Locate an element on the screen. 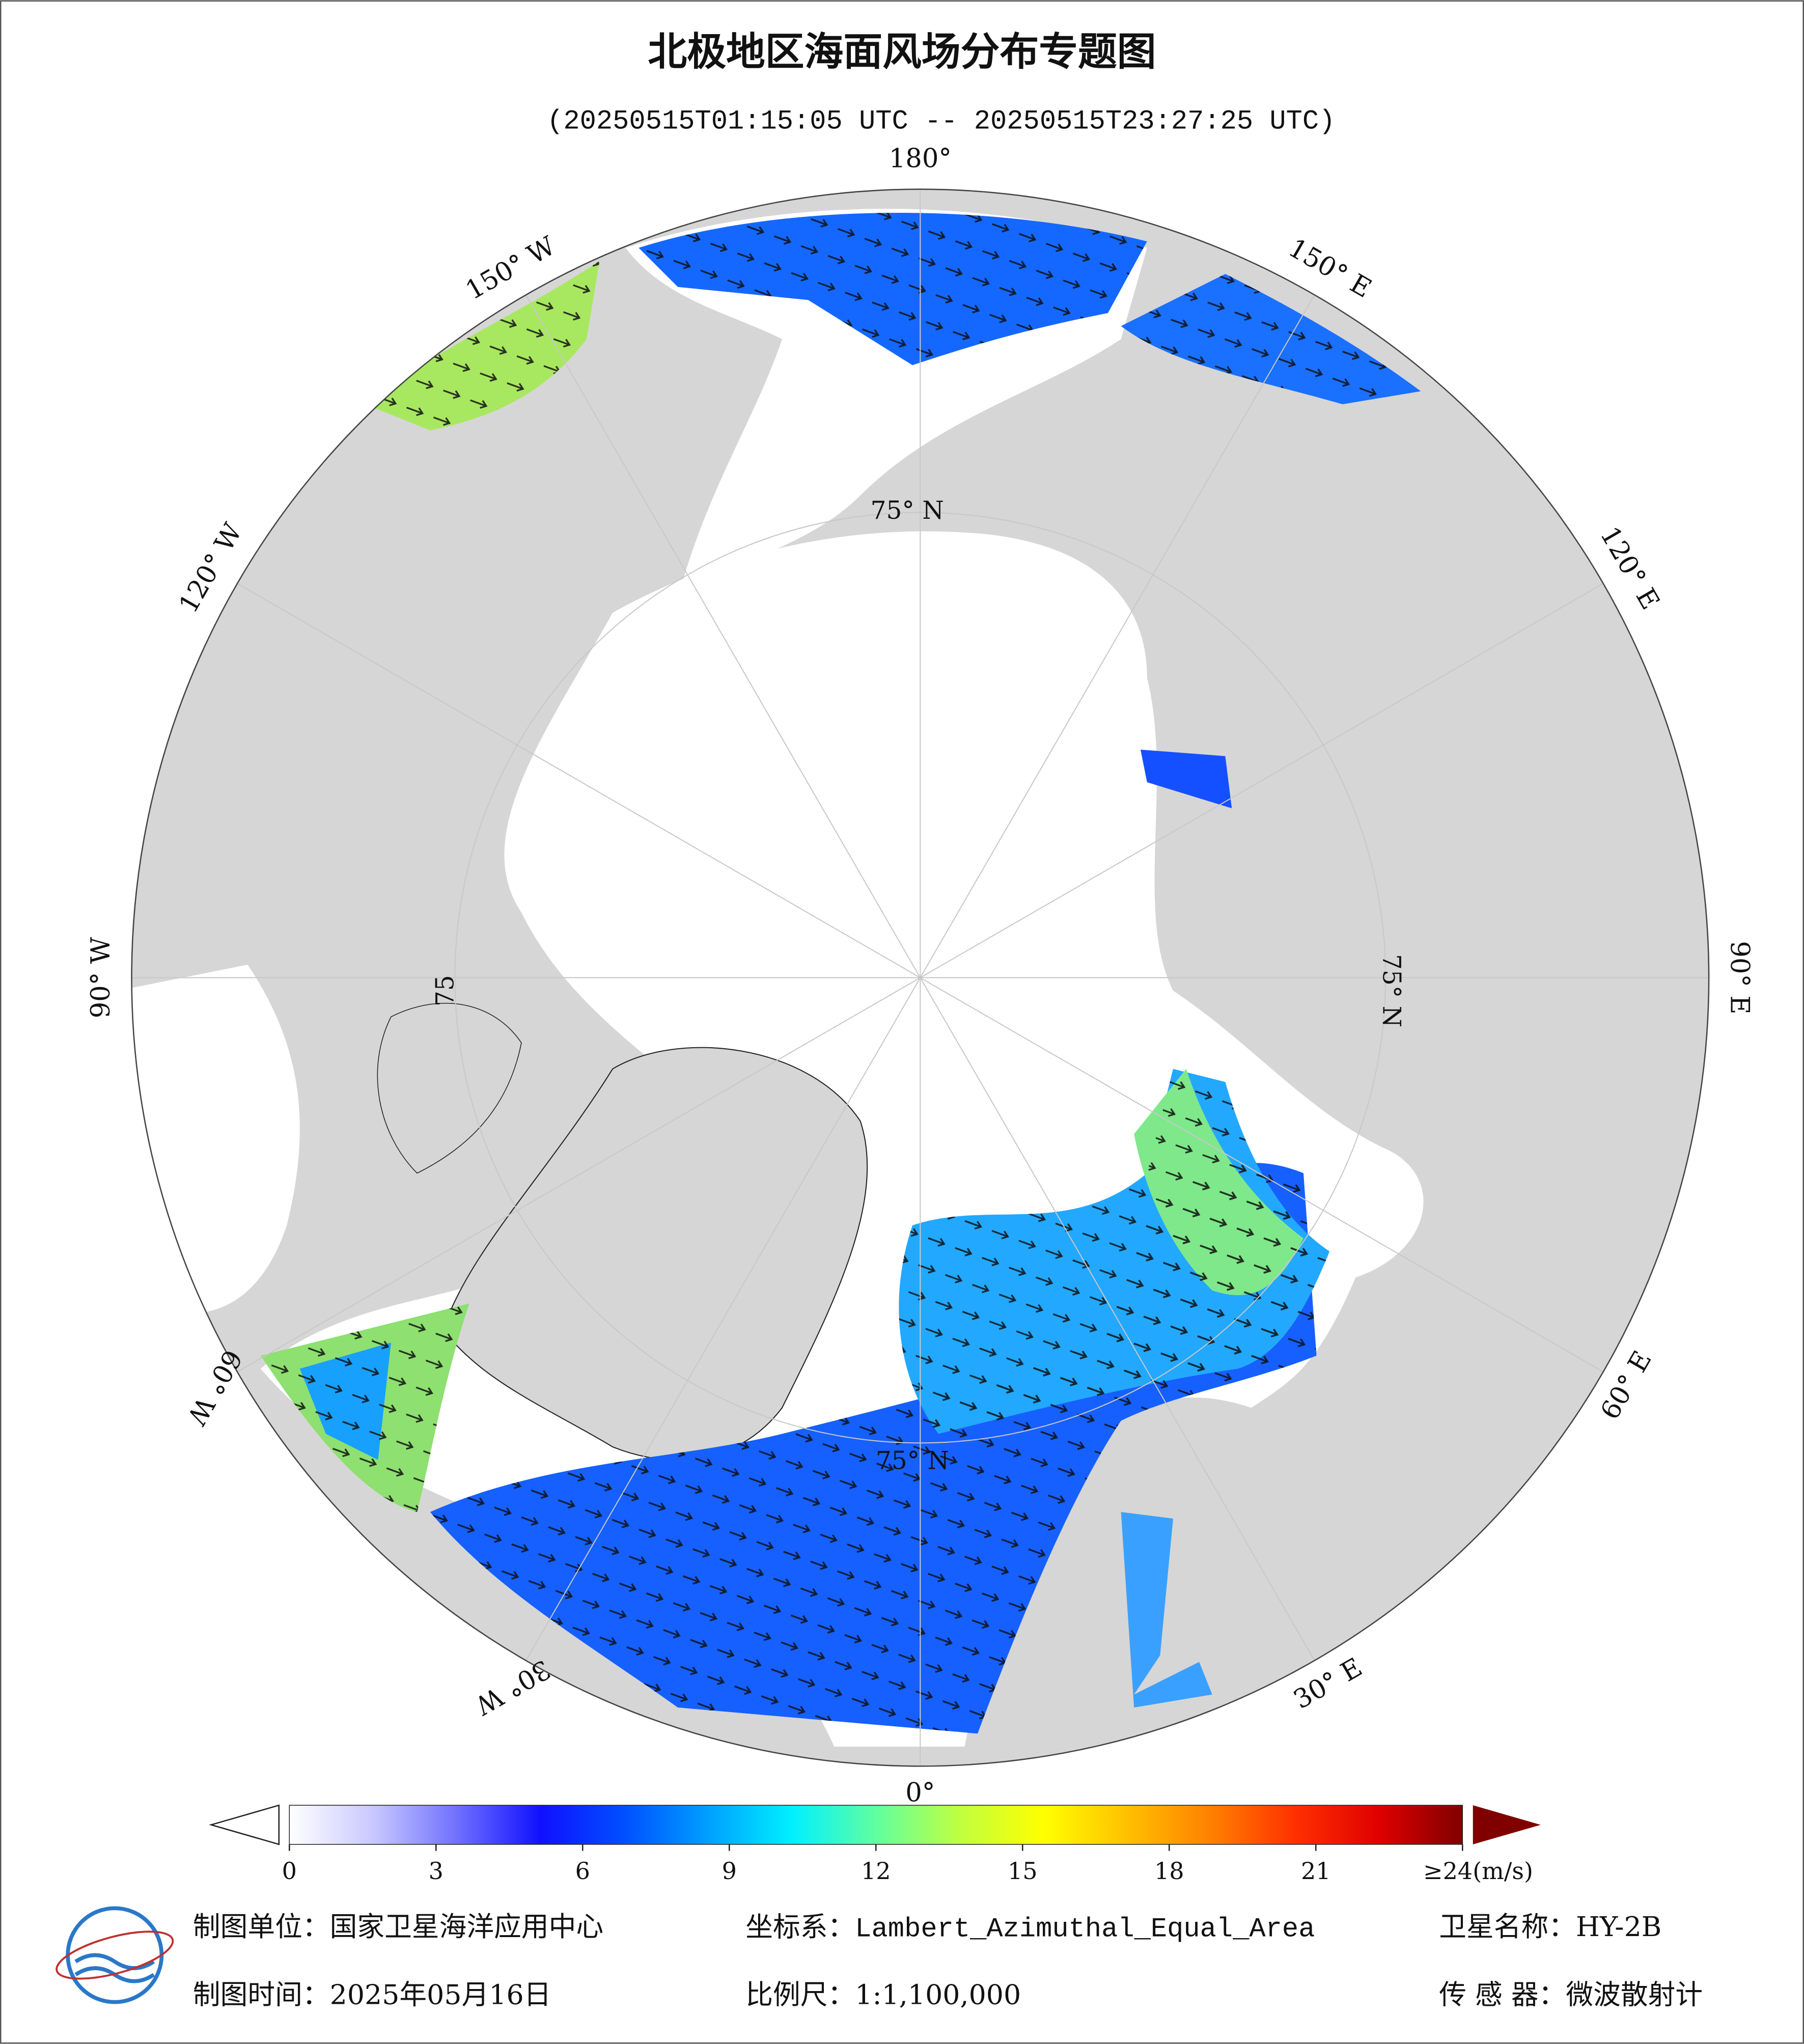  colorbar-tick-label: 18 is located at coordinates (1169, 1871).